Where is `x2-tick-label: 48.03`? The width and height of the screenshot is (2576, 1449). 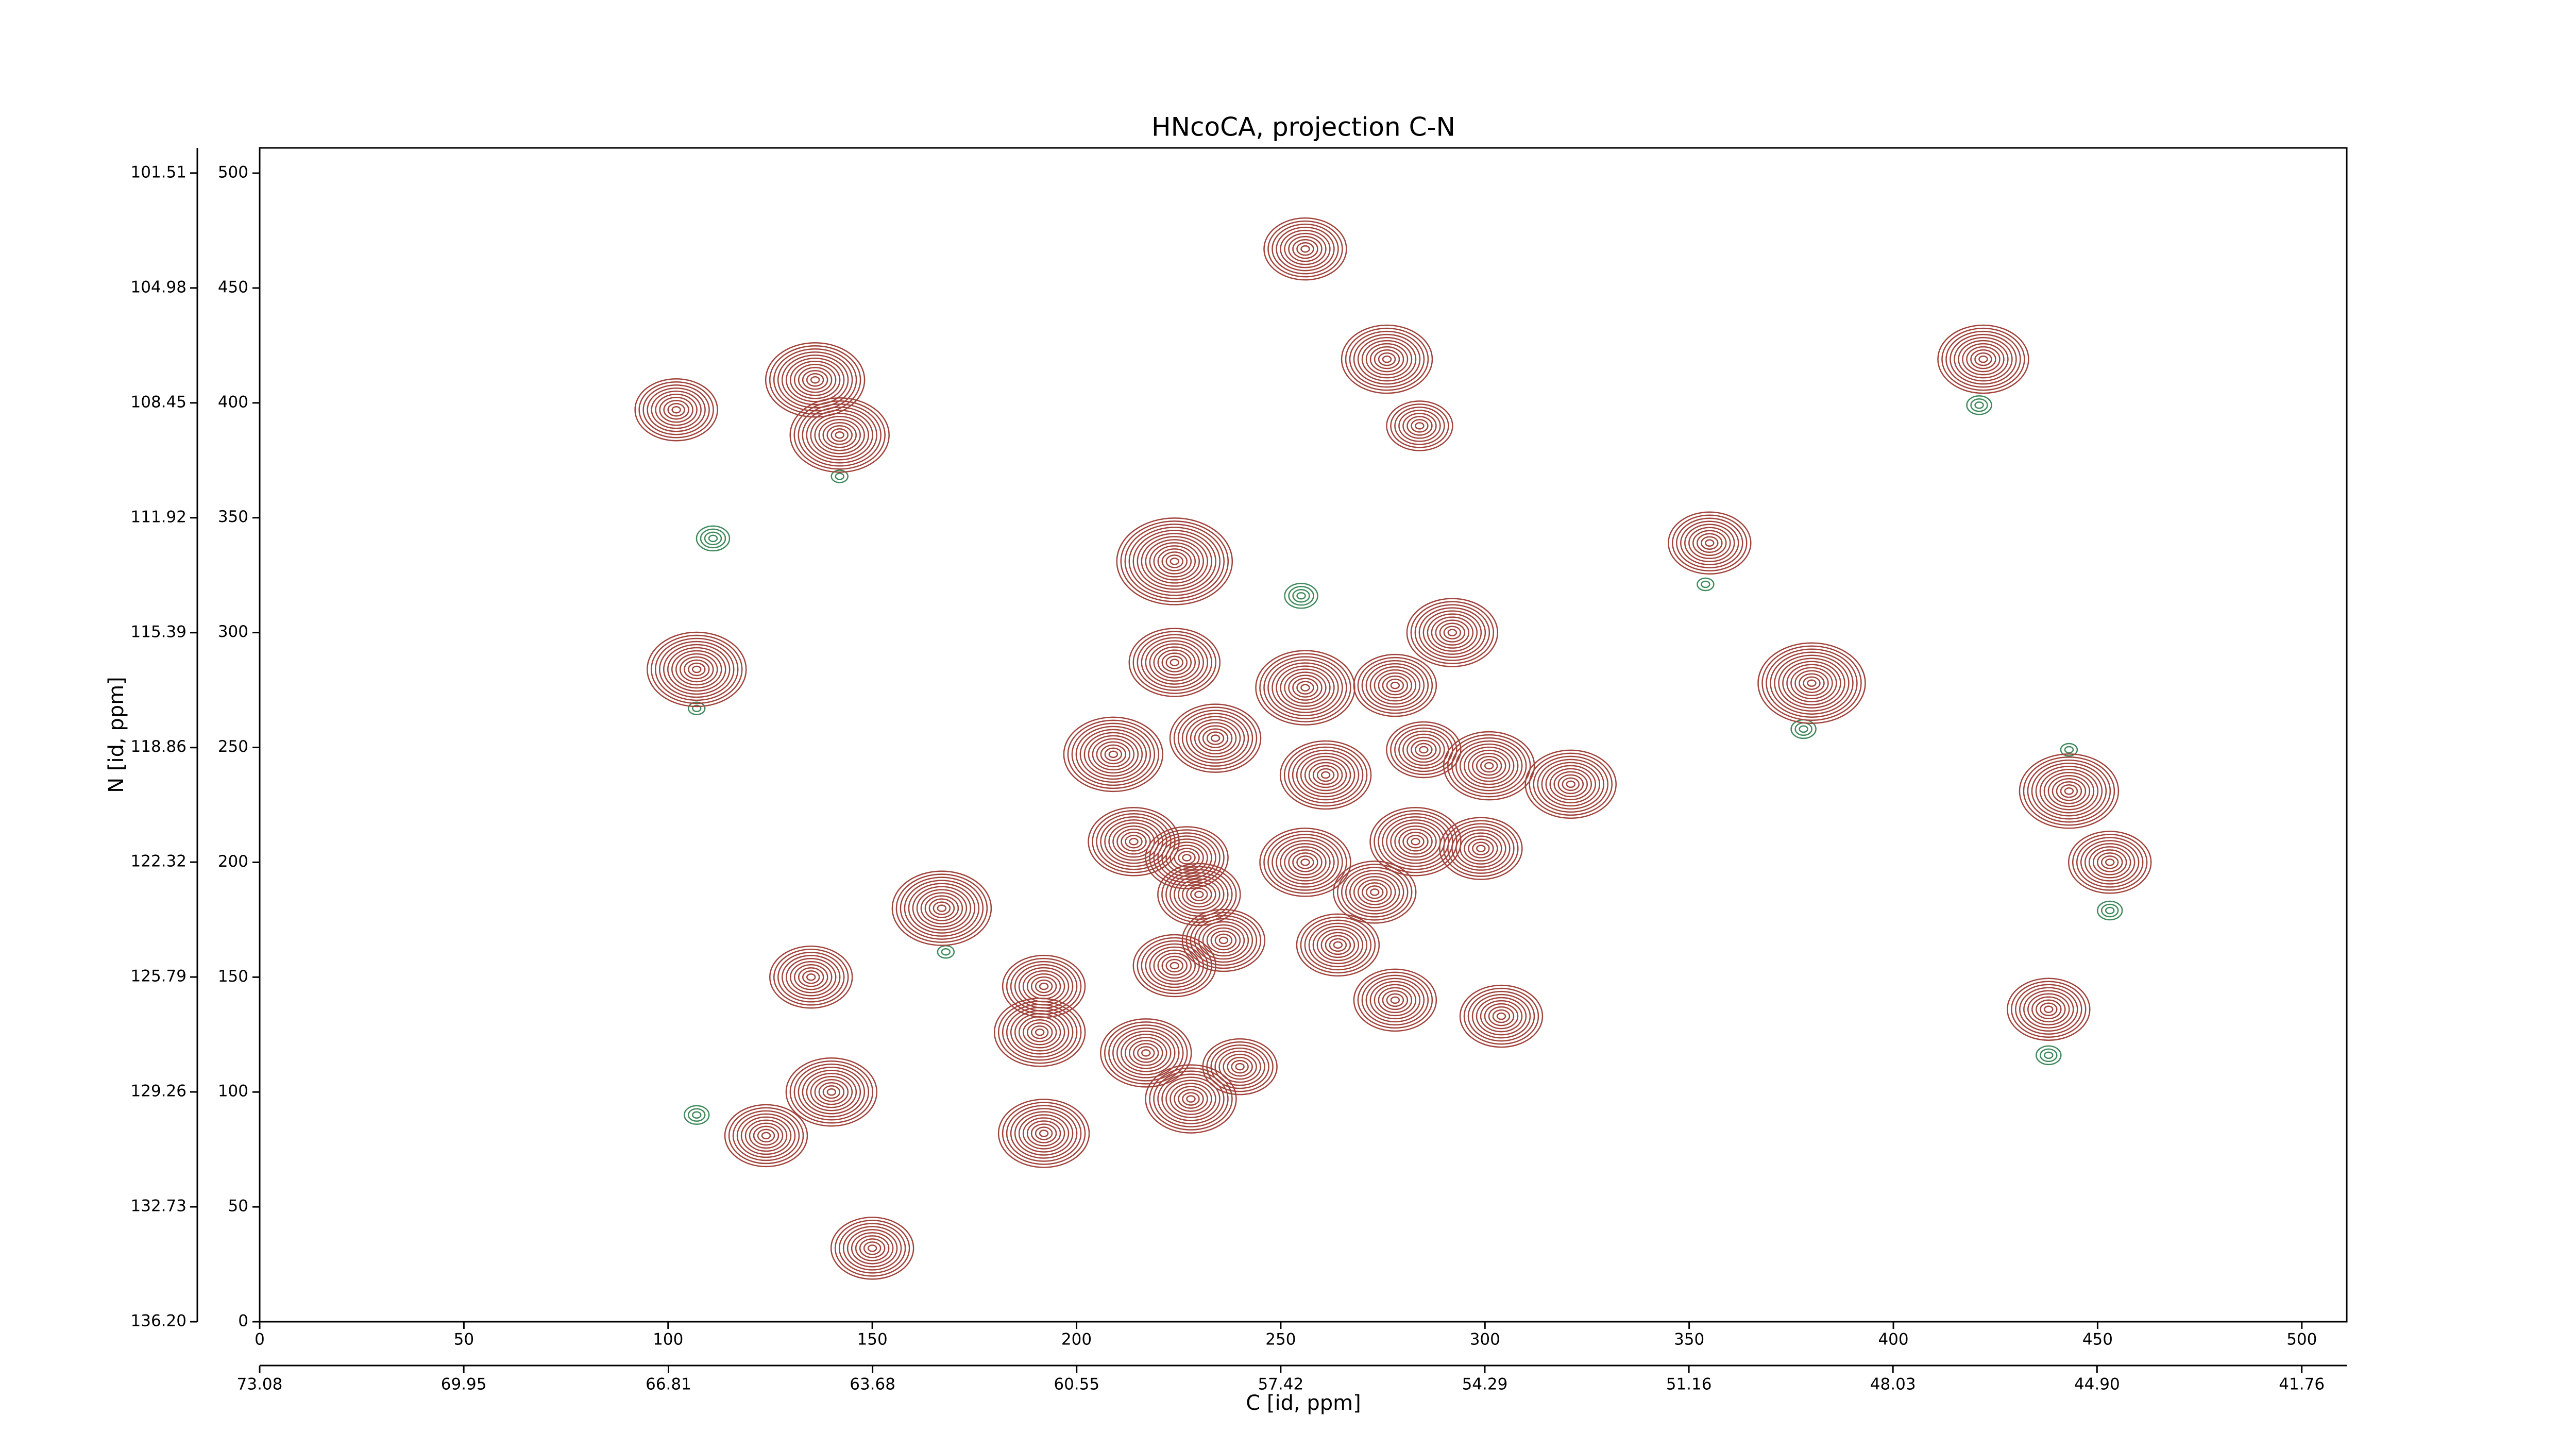
x2-tick-label: 48.03 is located at coordinates (1893, 1384).